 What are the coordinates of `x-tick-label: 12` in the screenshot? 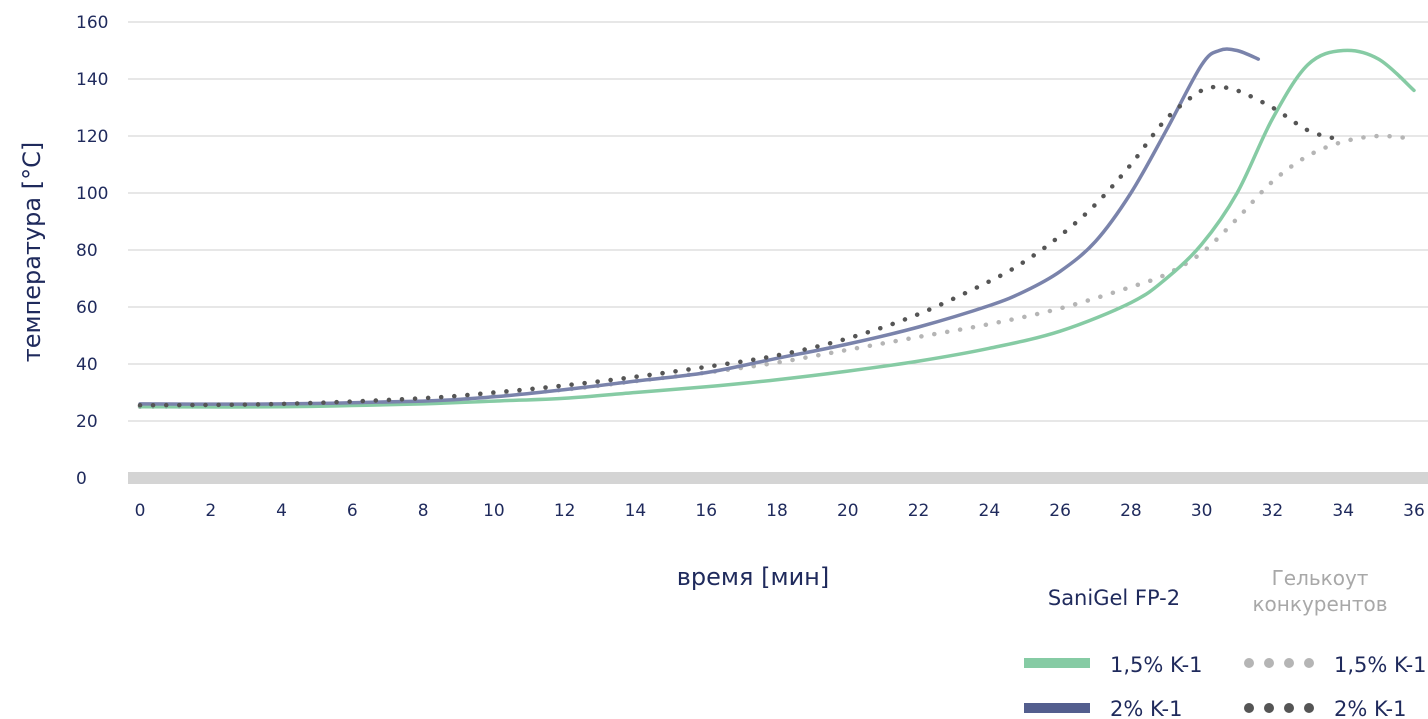 It's located at (565, 511).